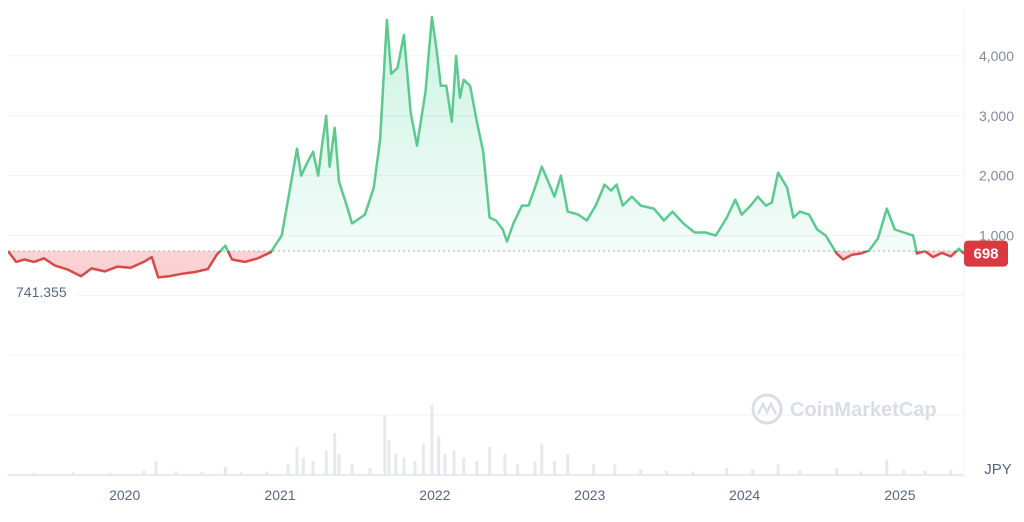 The width and height of the screenshot is (1024, 522). Describe the element at coordinates (998, 469) in the screenshot. I see `currency-label: JPY` at that location.